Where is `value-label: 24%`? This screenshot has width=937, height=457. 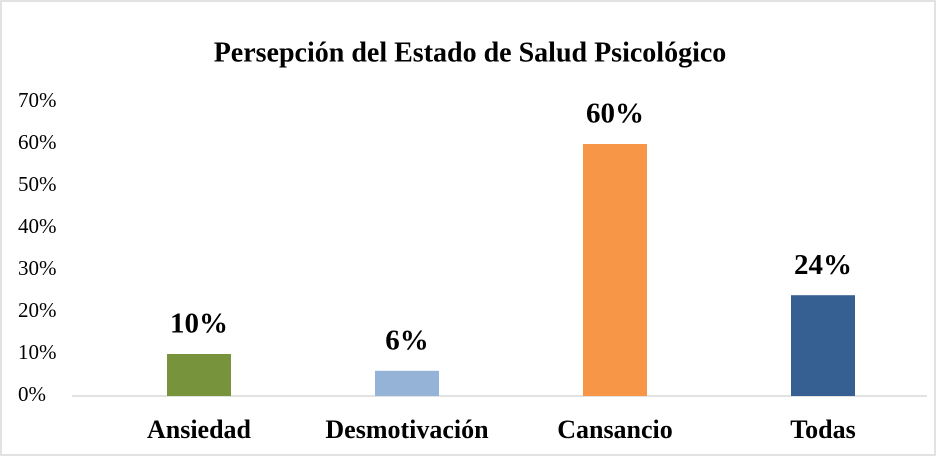 value-label: 24% is located at coordinates (823, 265).